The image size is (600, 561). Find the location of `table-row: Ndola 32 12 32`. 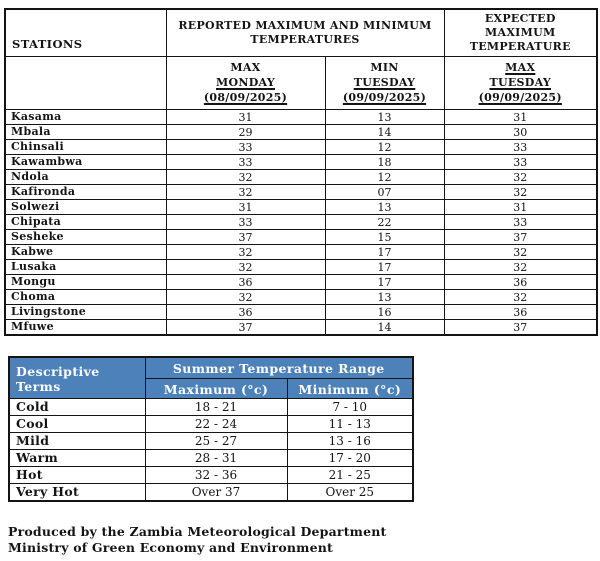

table-row: Ndola 32 12 32 is located at coordinates (301, 177).